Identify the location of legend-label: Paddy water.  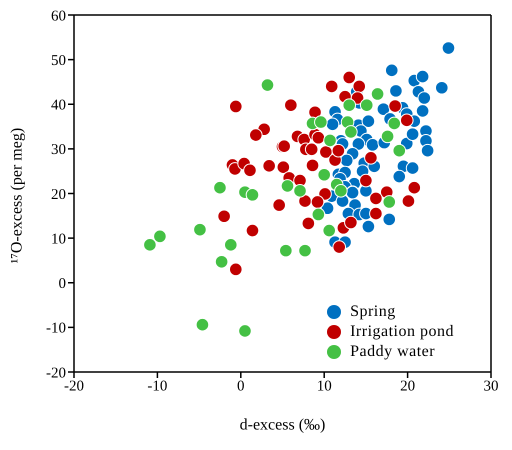
(393, 352).